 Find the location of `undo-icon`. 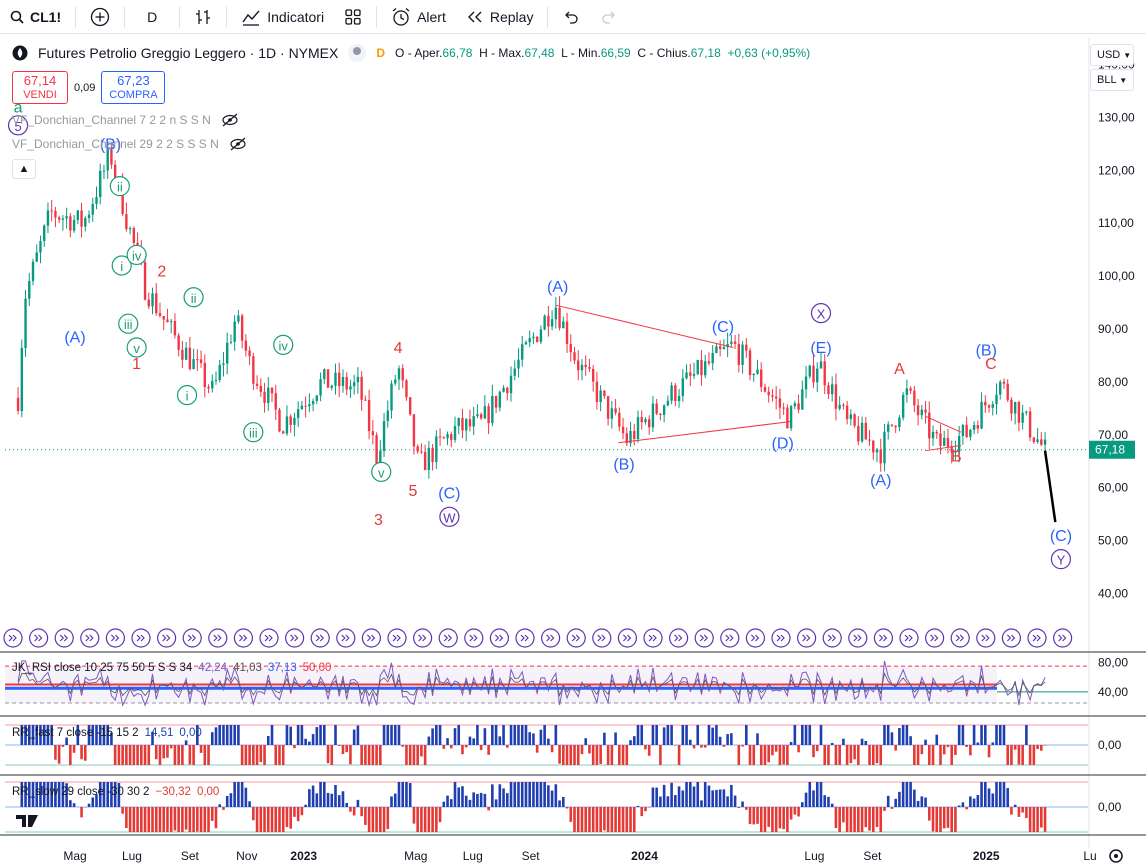

undo-icon is located at coordinates (572, 17).